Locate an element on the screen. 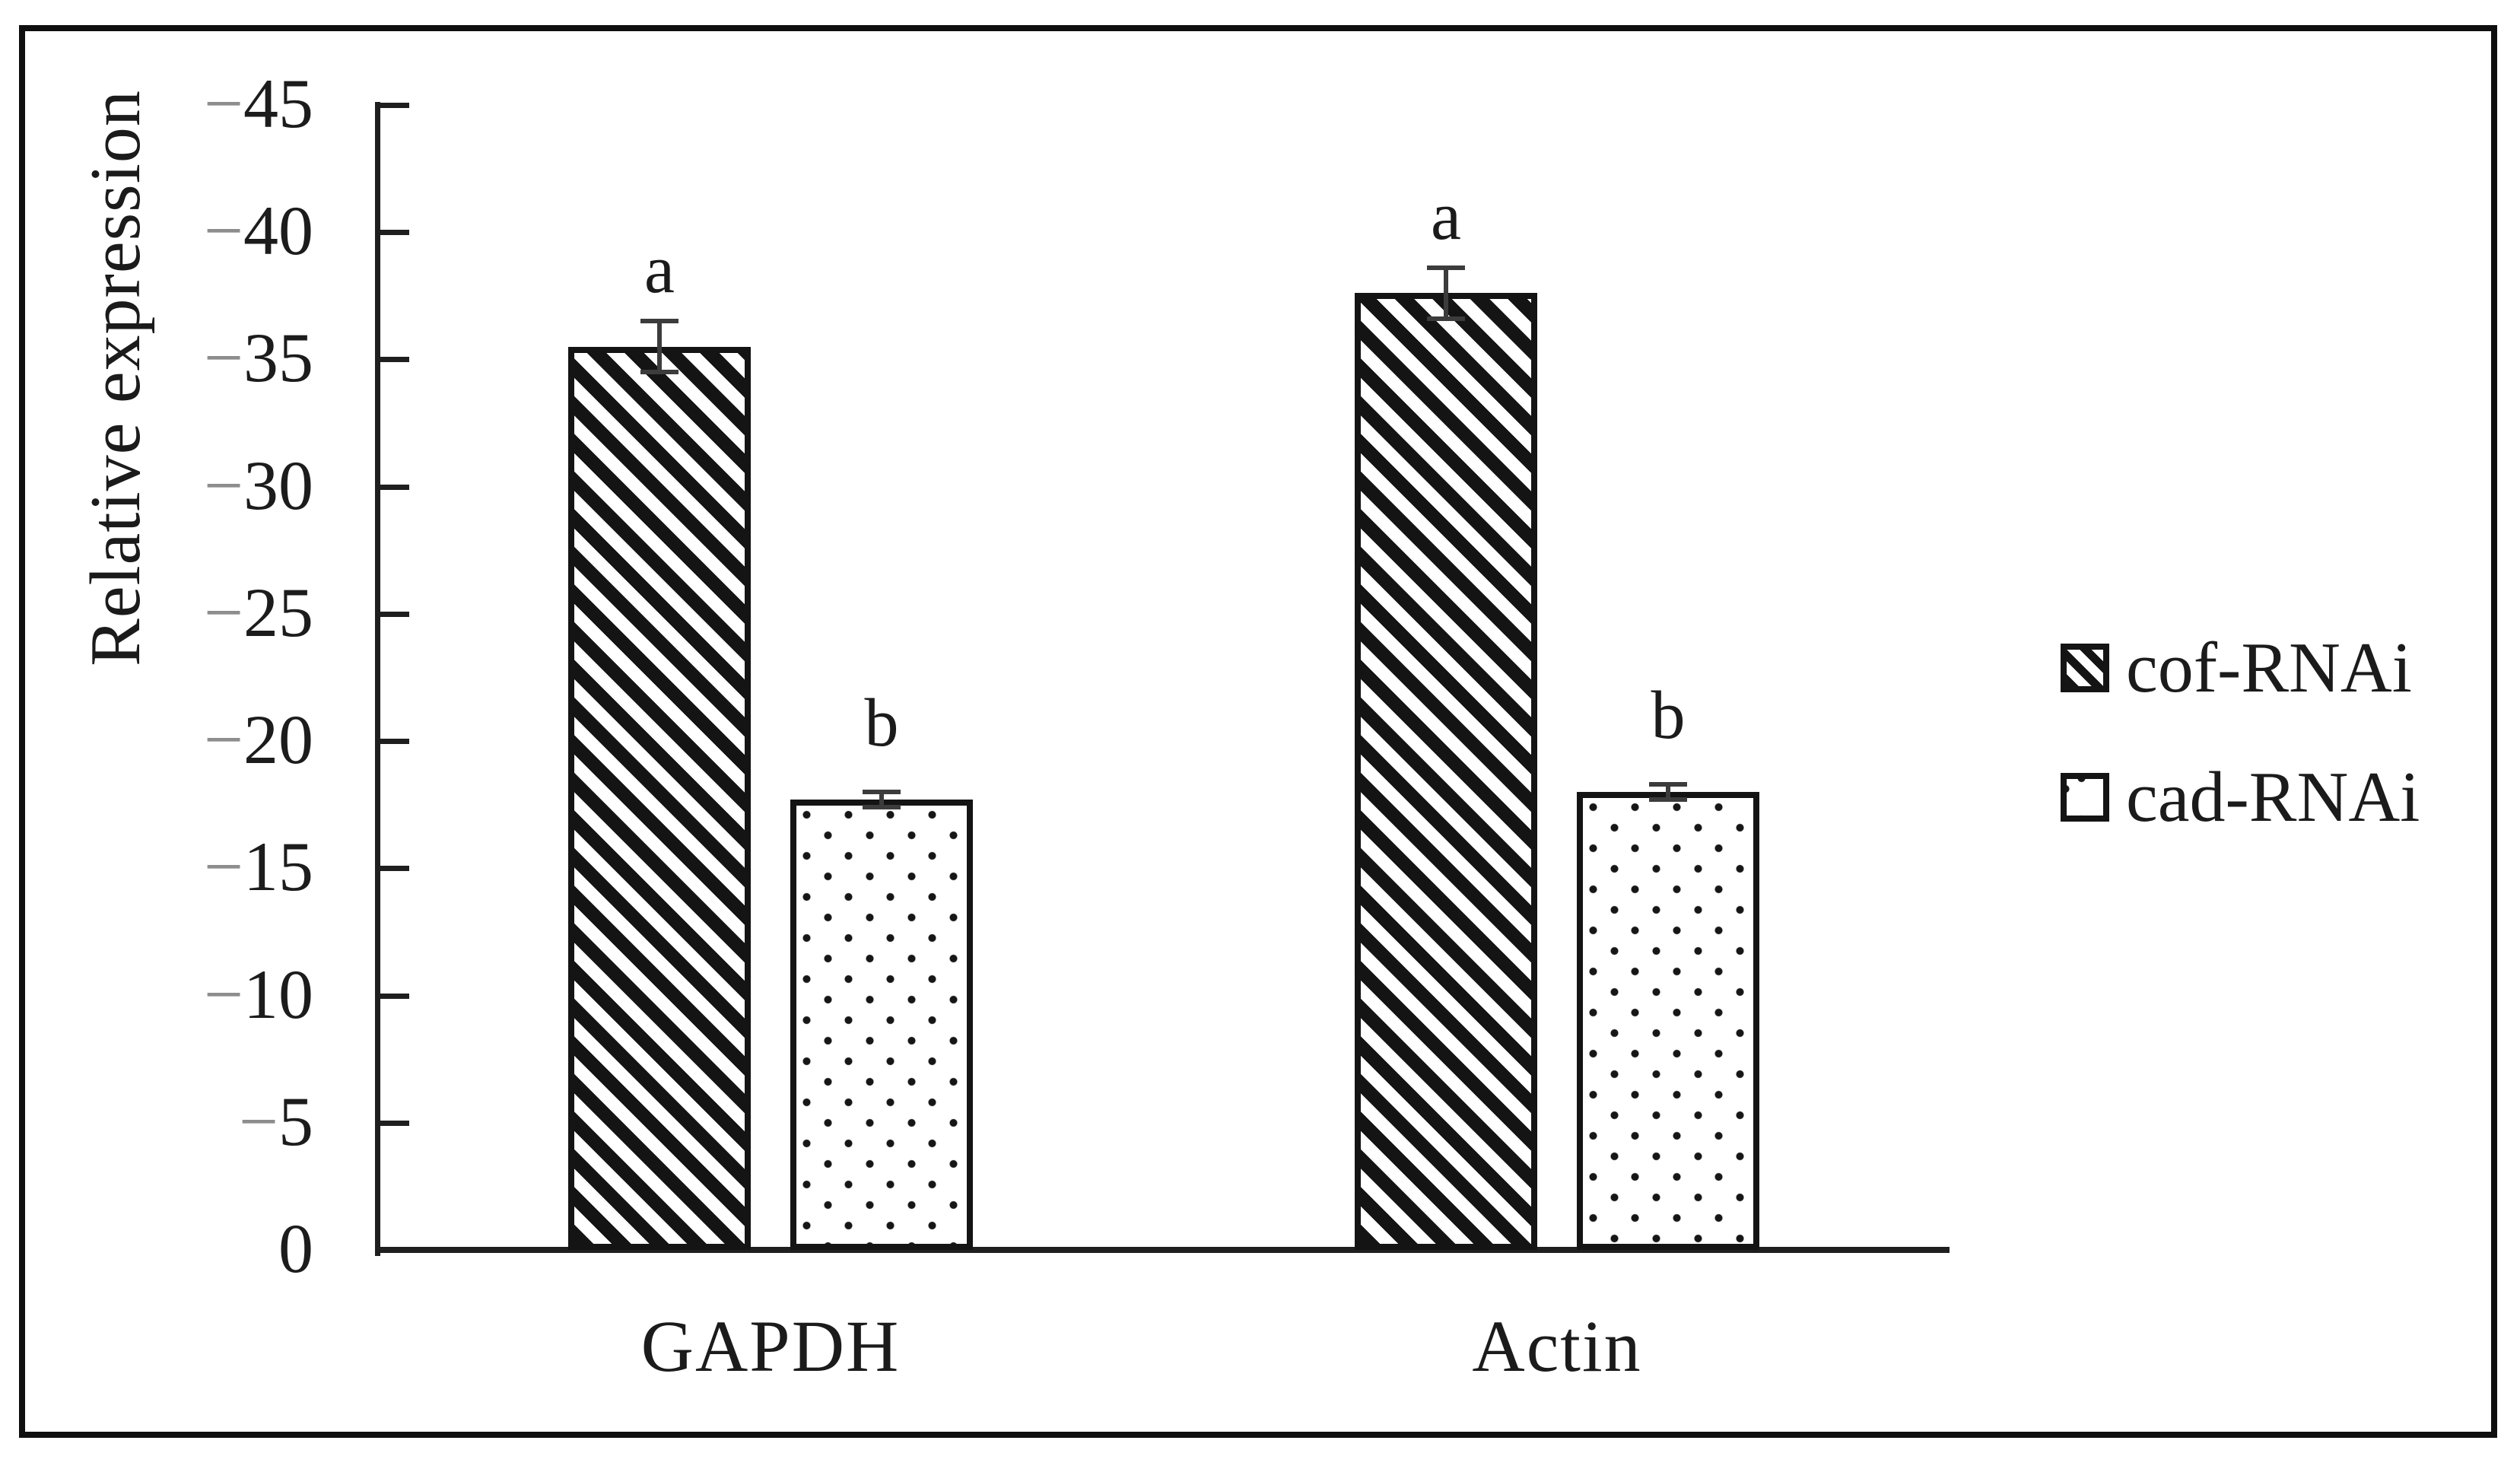 Image resolution: width=2520 pixels, height=1469 pixels. bar-gapdh-cof-rnai is located at coordinates (659, 798).